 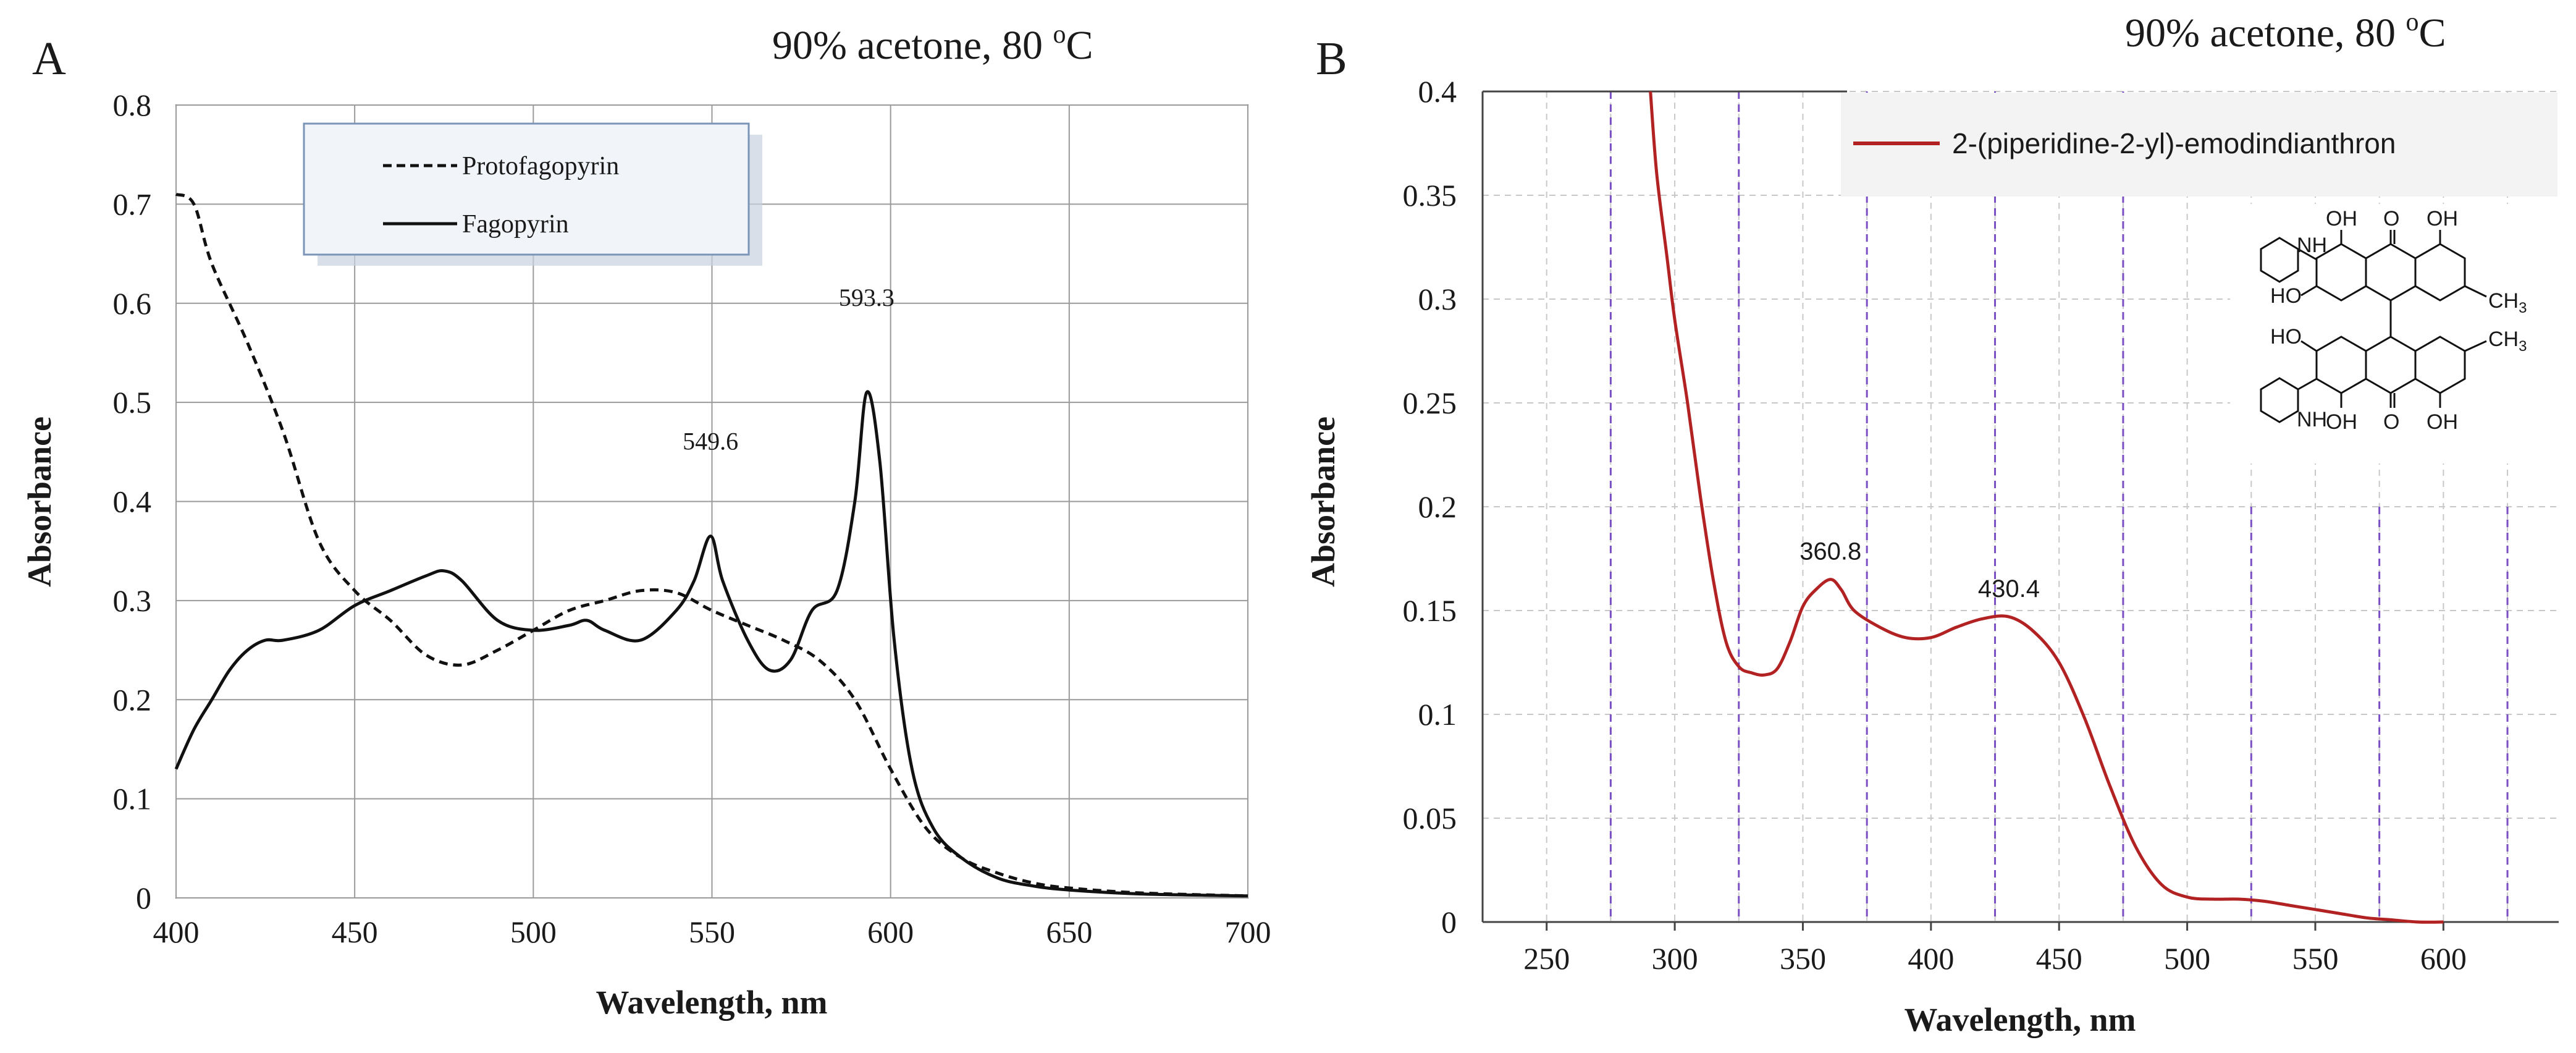 What do you see at coordinates (132, 403) in the screenshot?
I see `panel-a-y-tick-label: 0.5` at bounding box center [132, 403].